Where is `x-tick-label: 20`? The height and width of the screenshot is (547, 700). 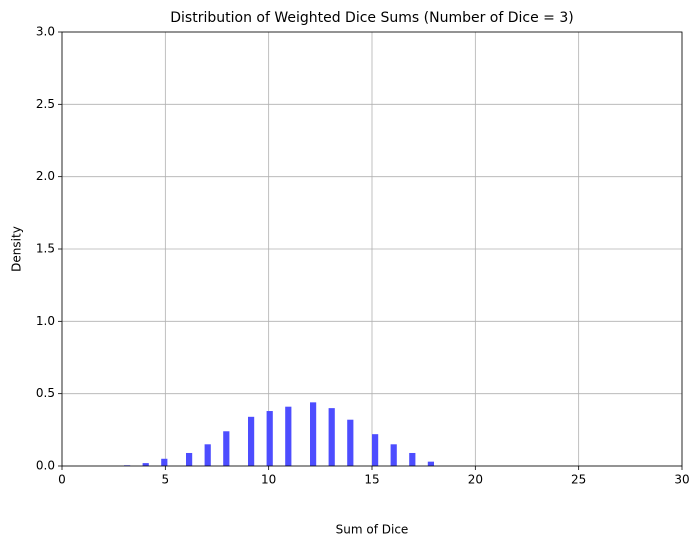
x-tick-label: 20 is located at coordinates (475, 480).